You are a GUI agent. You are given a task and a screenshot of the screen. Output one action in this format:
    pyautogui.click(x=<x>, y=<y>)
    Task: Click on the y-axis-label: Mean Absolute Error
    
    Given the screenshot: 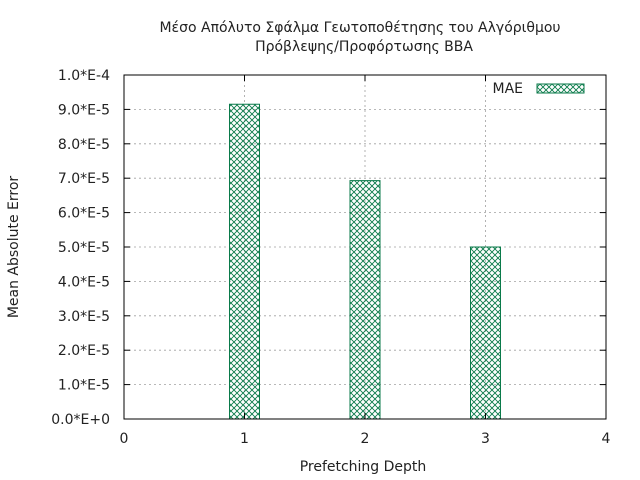 What is the action you would take?
    pyautogui.click(x=14, y=247)
    